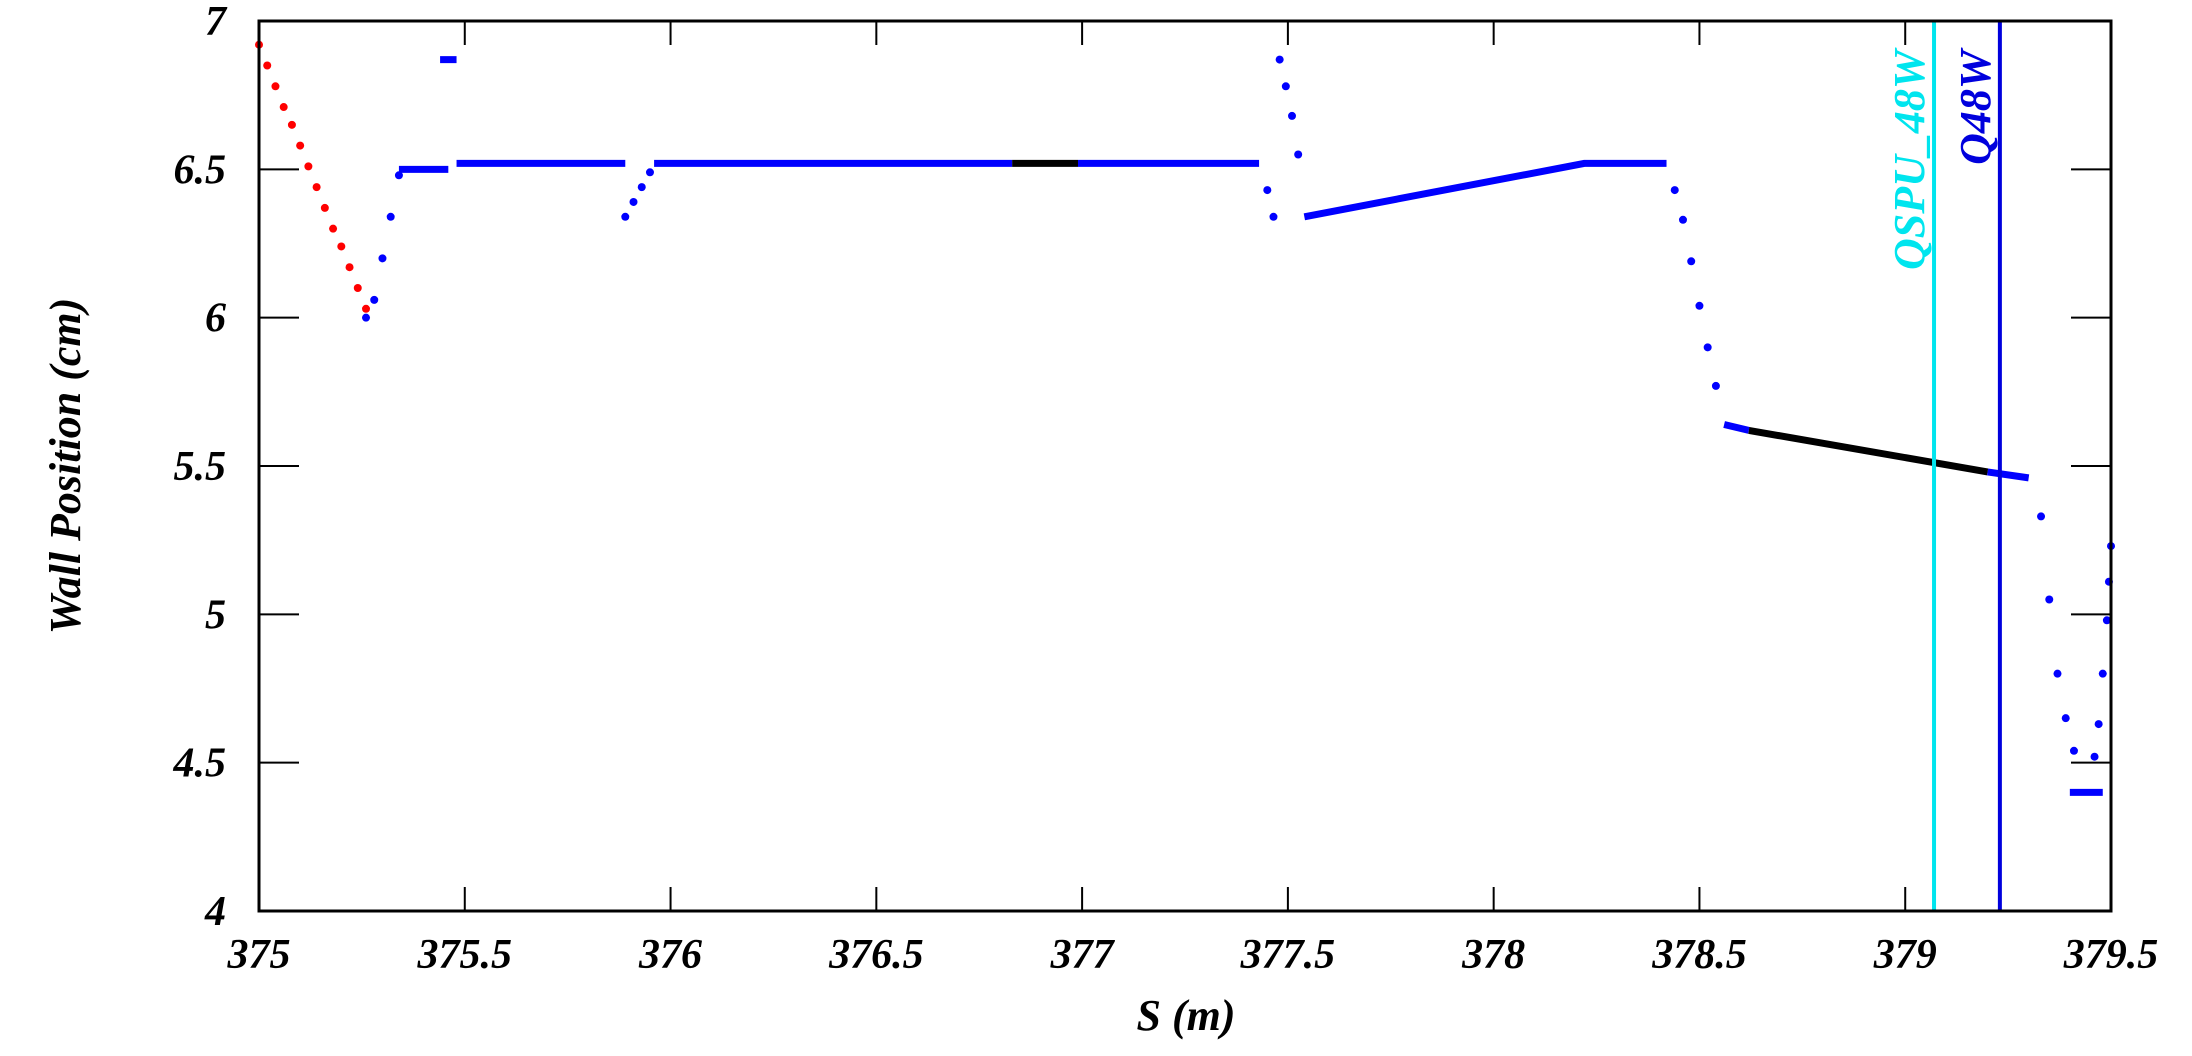 This screenshot has width=2192, height=1056. I want to click on x-tick-label: 379, so click(1905, 955).